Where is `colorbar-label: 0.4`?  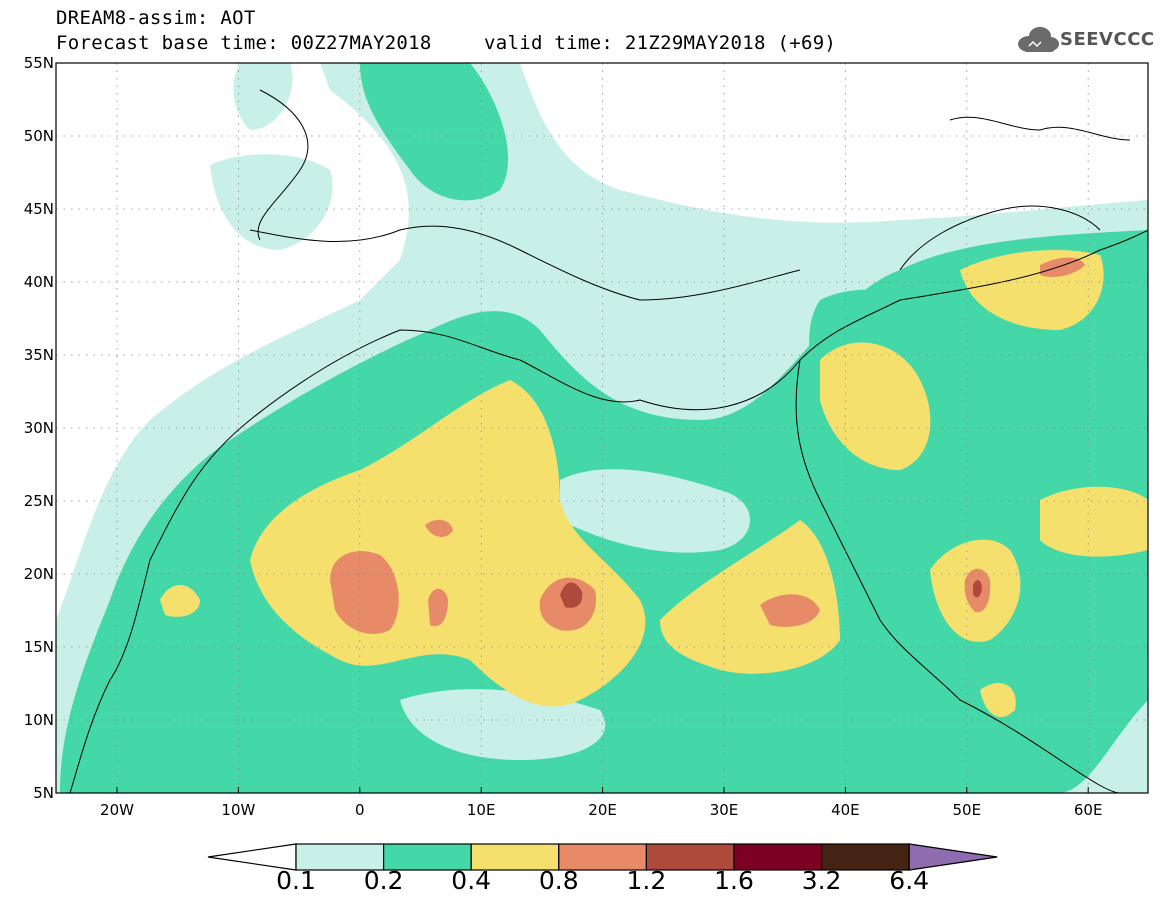
colorbar-label: 0.4 is located at coordinates (471, 880).